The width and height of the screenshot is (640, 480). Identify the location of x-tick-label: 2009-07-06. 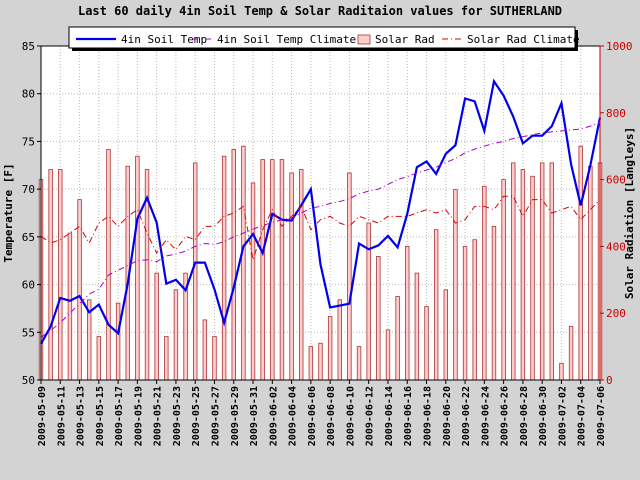
(601, 416).